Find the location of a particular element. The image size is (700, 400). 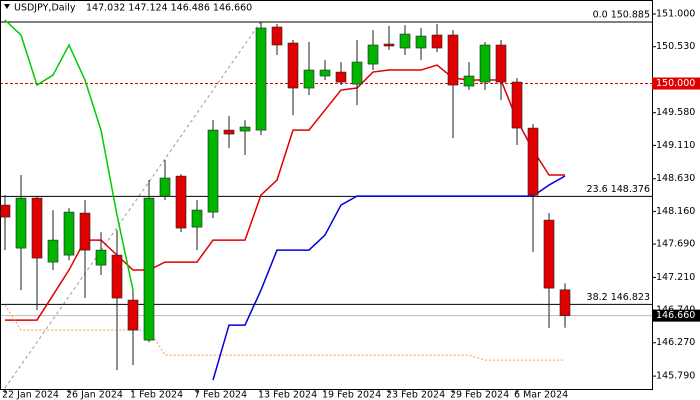

x-tick-label: 23 Feb 2024 is located at coordinates (415, 395).